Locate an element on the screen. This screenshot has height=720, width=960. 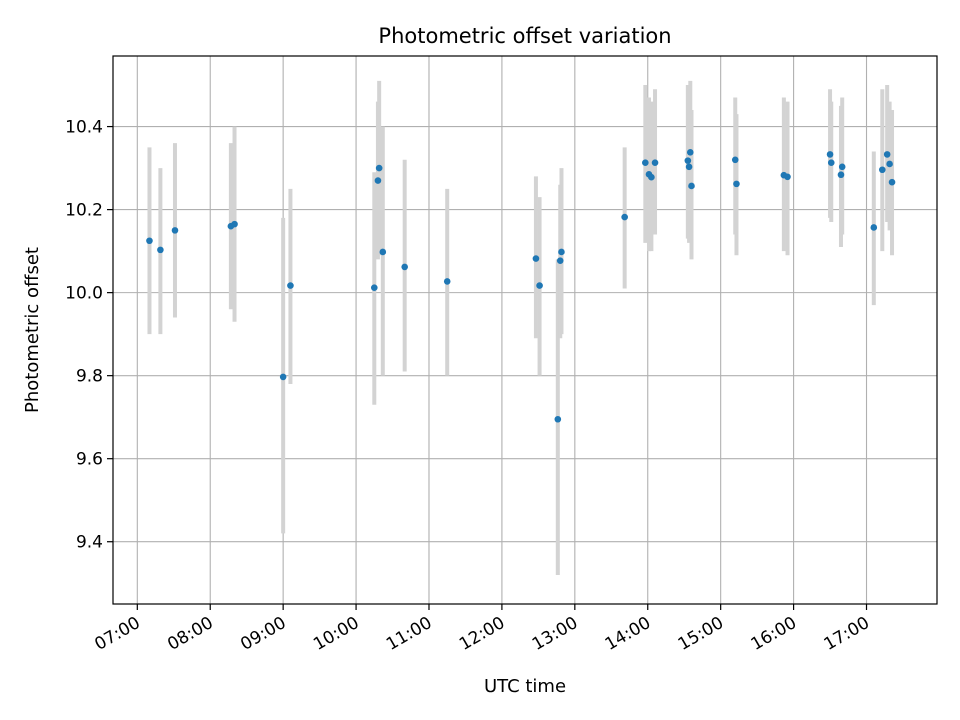
y-axis-ticks: 9.4 9.6 9.8 10.0 10.2 10.4 is located at coordinates (89, 335).